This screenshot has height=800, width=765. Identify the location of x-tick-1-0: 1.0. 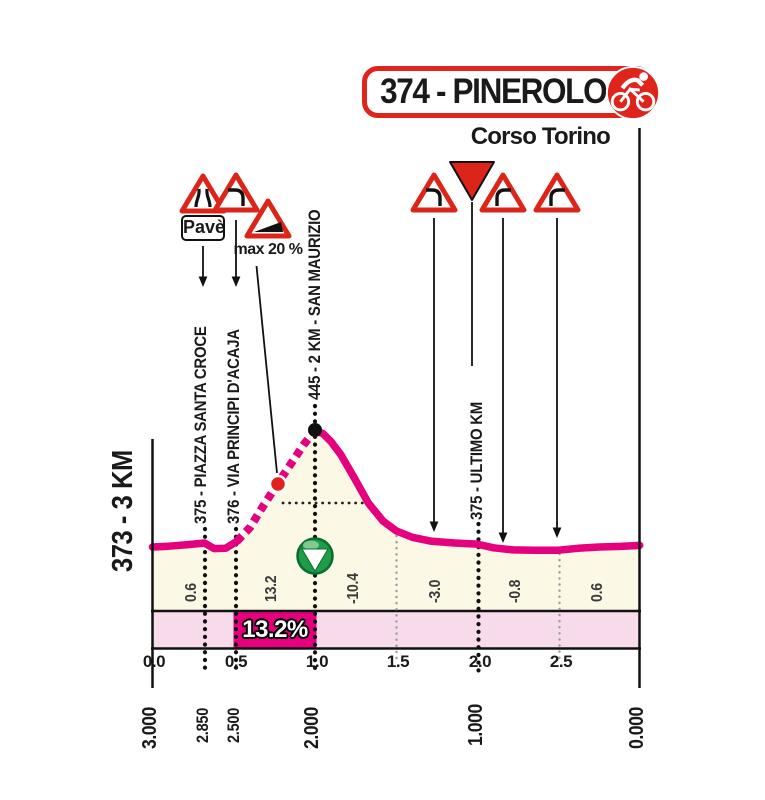
(317, 661).